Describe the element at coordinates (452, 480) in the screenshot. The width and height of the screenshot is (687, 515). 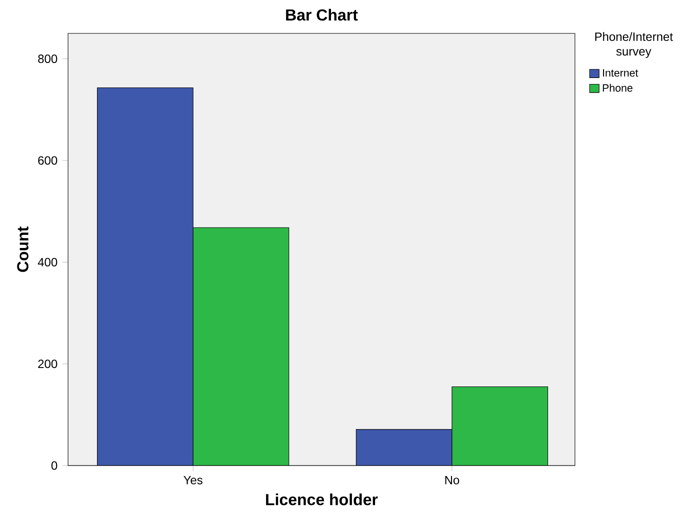
I see `x-tick-label: No` at that location.